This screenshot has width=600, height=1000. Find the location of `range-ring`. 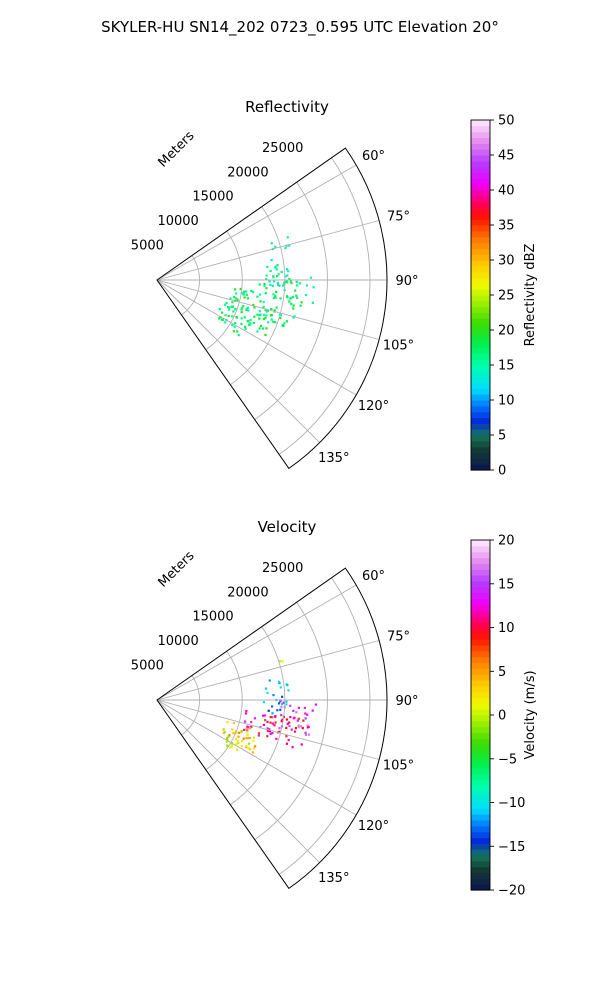

range-ring is located at coordinates (224, 290).